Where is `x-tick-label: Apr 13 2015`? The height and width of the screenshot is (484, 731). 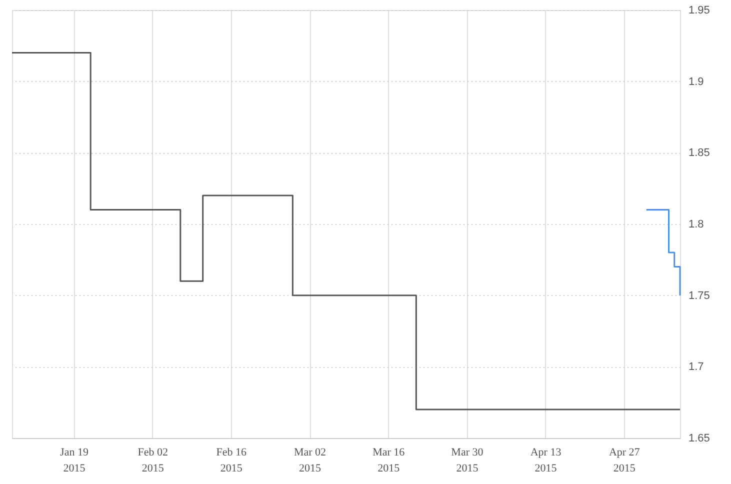
x-tick-label: Apr 13 2015 is located at coordinates (546, 460).